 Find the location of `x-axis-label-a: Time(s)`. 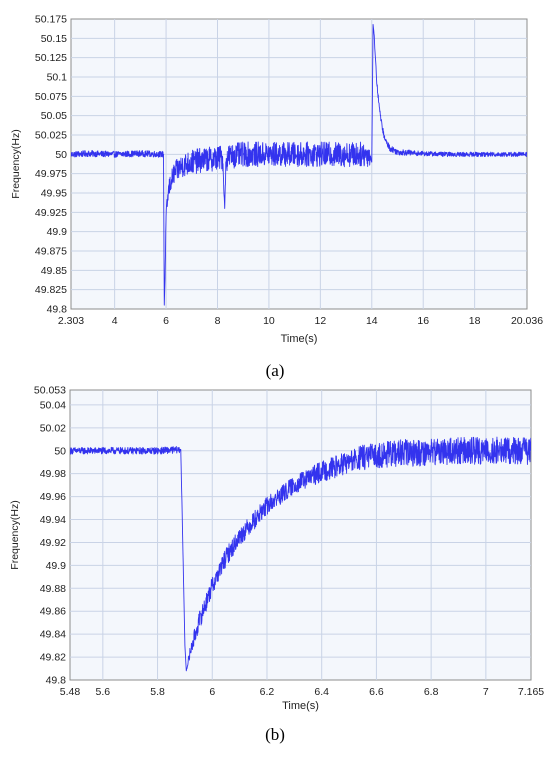

x-axis-label-a: Time(s) is located at coordinates (299, 339).